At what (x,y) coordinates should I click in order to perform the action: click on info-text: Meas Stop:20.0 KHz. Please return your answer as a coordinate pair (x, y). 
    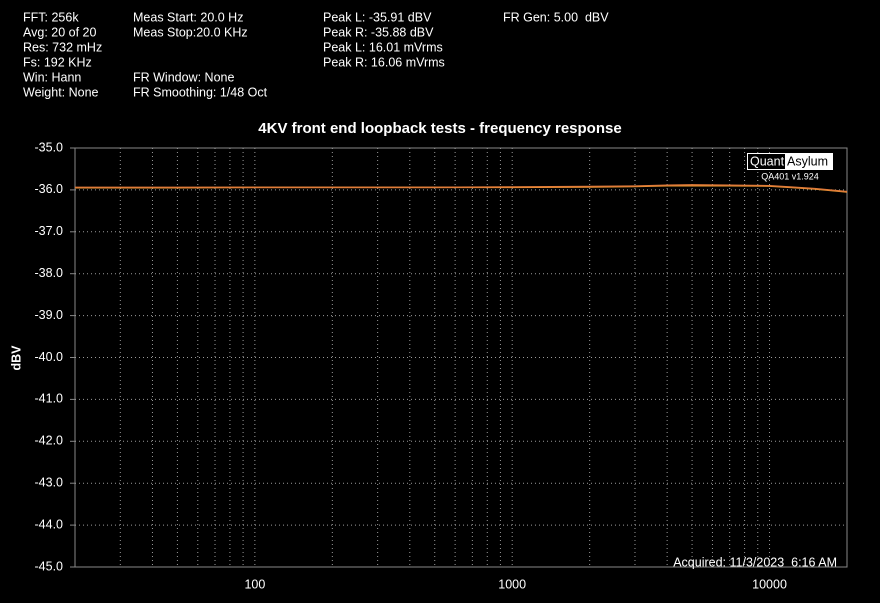
    Looking at the image, I should click on (190, 32).